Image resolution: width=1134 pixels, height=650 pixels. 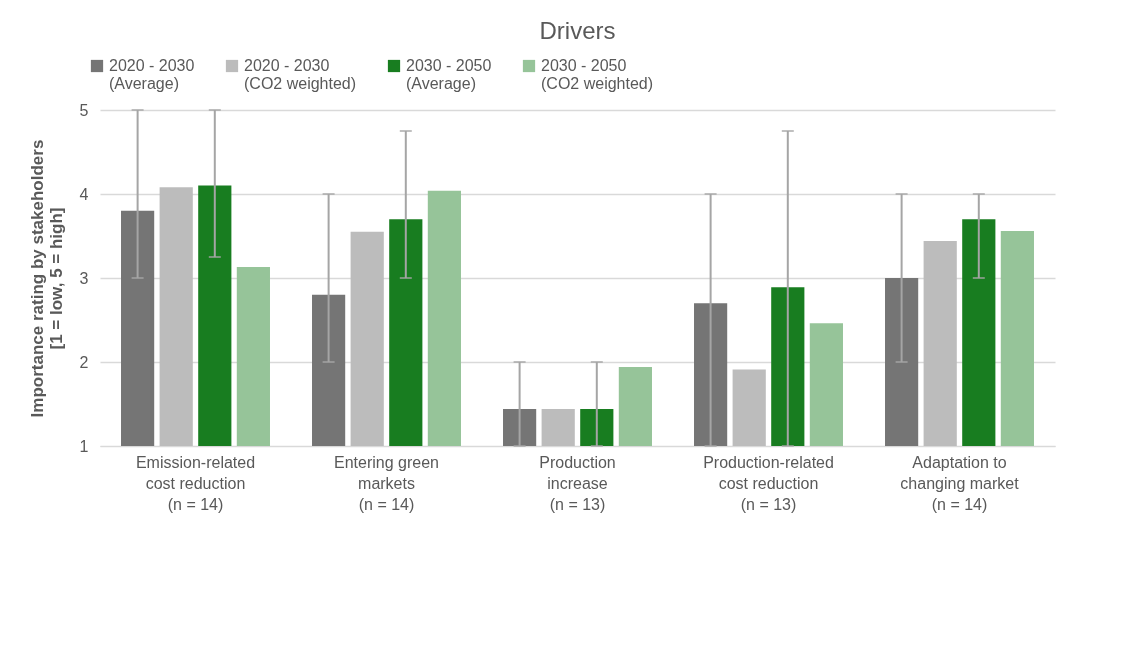 I want to click on y-tick-label: 5, so click(x=84, y=110).